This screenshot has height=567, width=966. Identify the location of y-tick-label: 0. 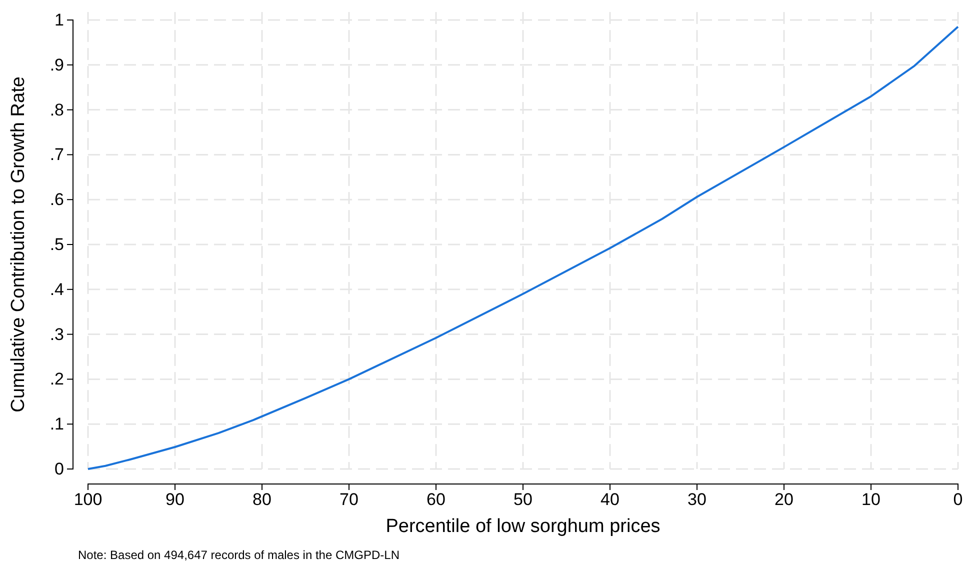
(59, 468).